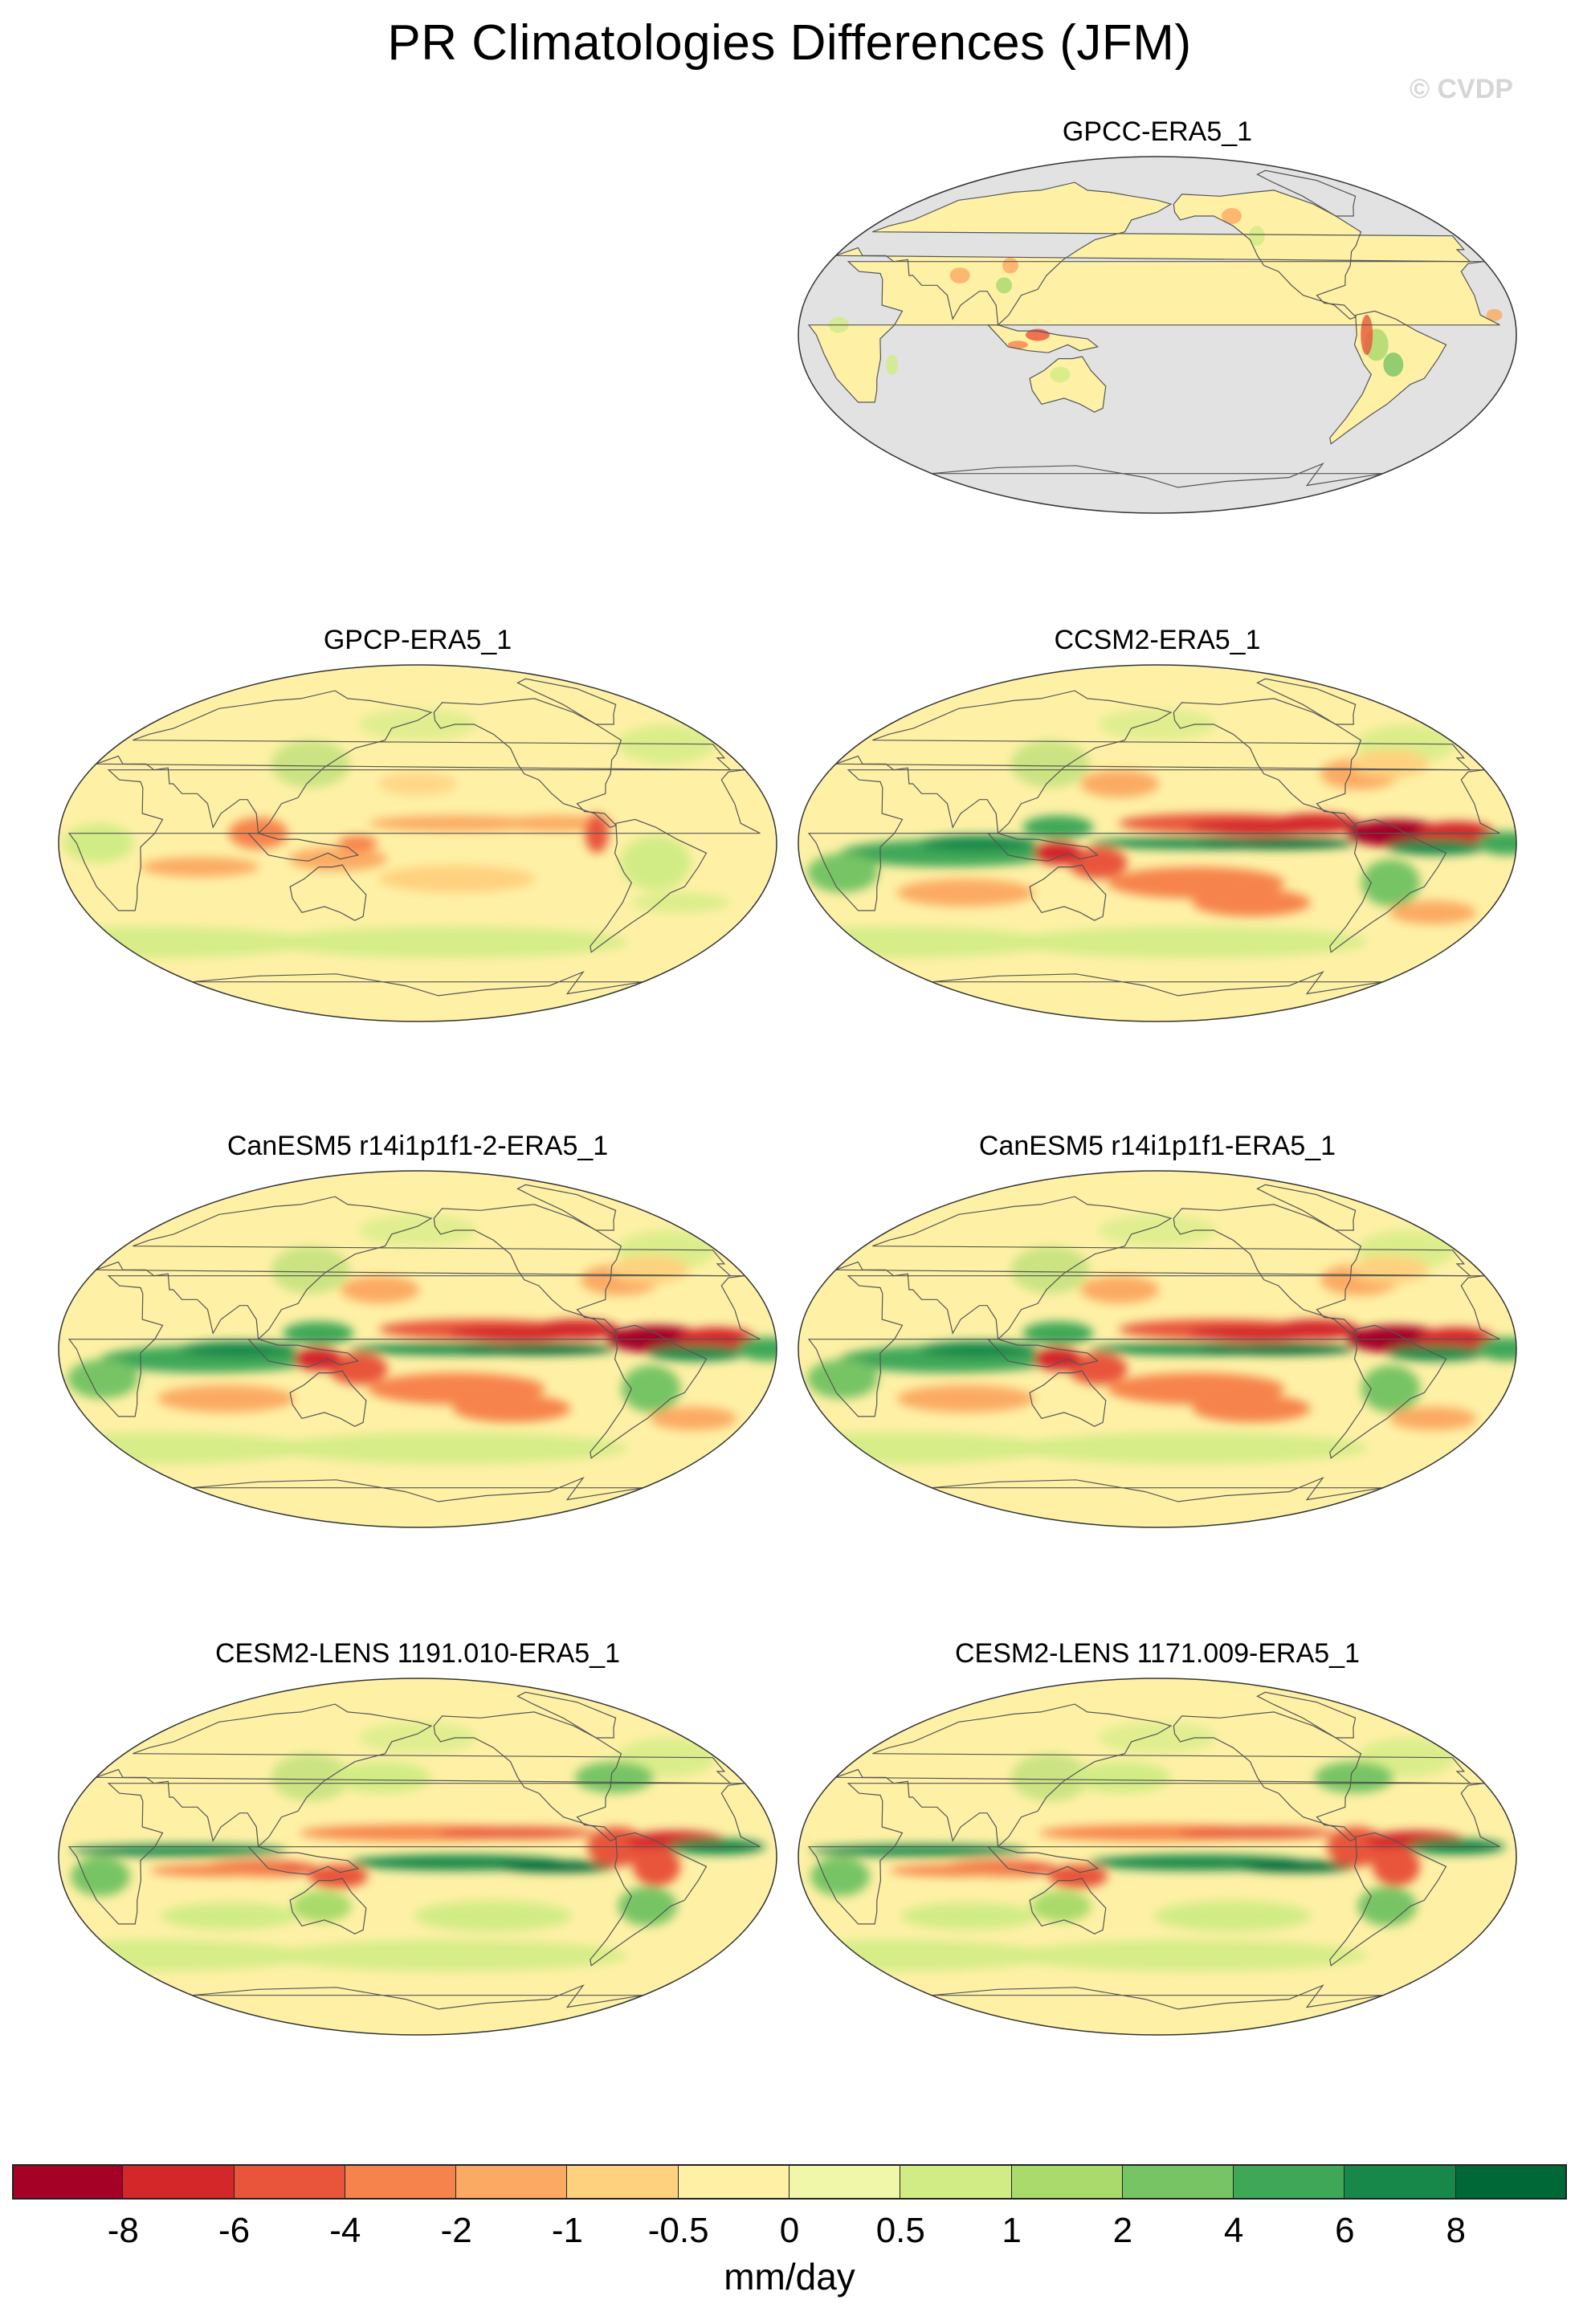  Describe the element at coordinates (234, 2230) in the screenshot. I see `colorbar-tick-label: -6` at that location.